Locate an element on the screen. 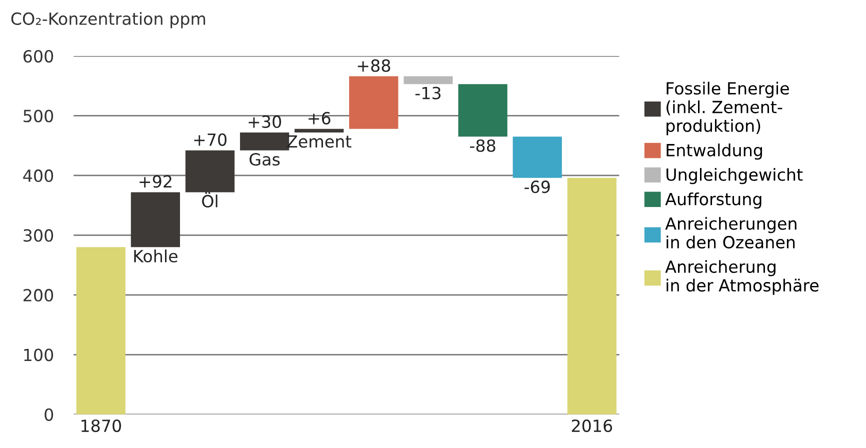  y-tick-label: 200 is located at coordinates (39, 295).